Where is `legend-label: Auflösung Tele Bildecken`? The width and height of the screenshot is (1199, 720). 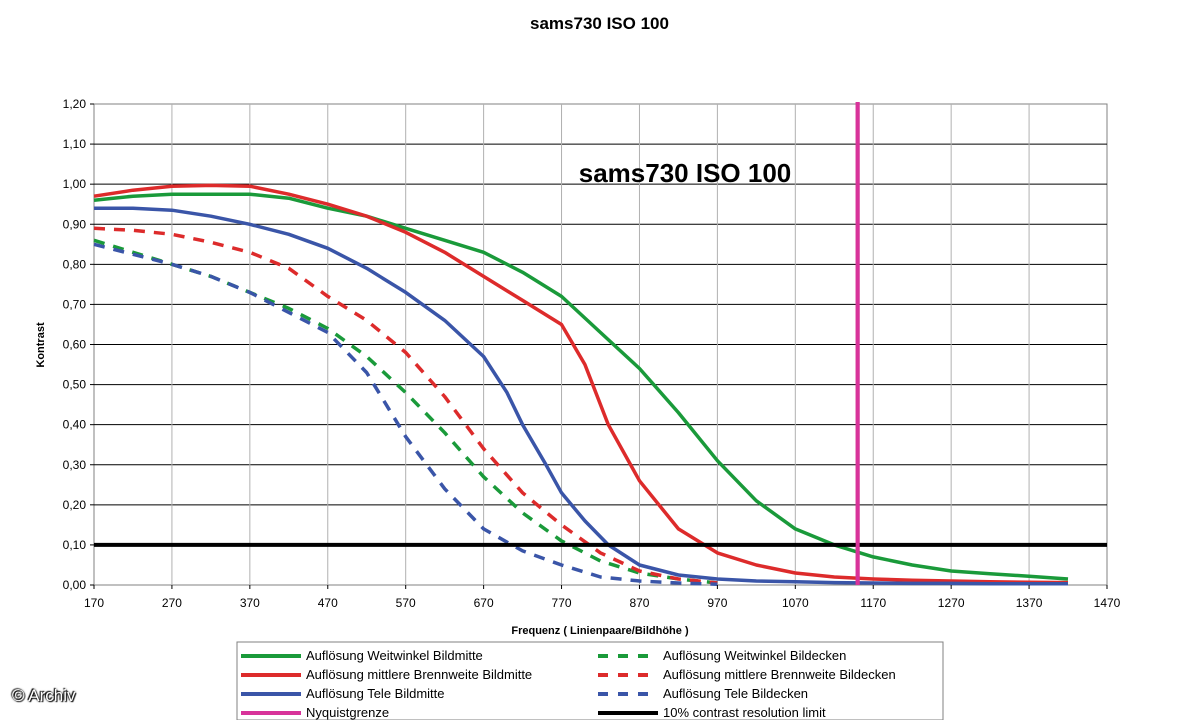
legend-label: Auflösung Tele Bildecken is located at coordinates (735, 693).